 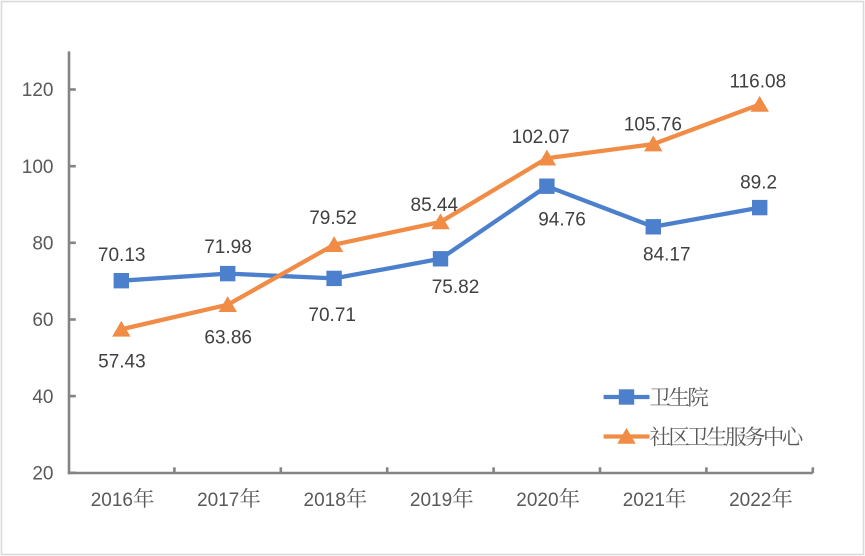 What do you see at coordinates (653, 125) in the screenshot?
I see `svg-text: 105.76` at bounding box center [653, 125].